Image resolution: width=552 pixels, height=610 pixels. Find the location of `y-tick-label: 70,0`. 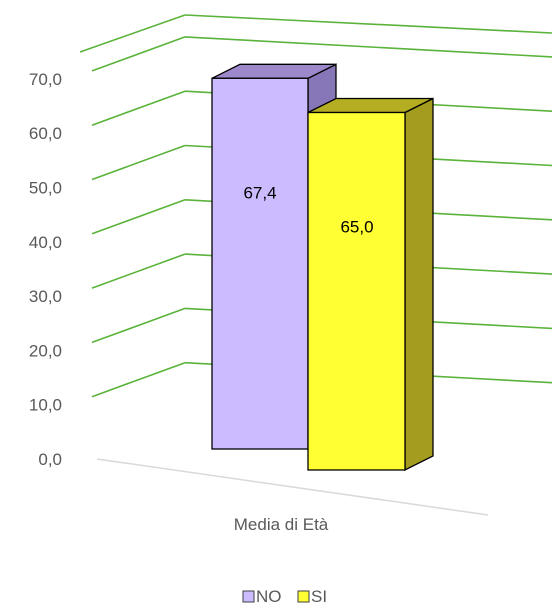

y-tick-label: 70,0 is located at coordinates (45, 79).